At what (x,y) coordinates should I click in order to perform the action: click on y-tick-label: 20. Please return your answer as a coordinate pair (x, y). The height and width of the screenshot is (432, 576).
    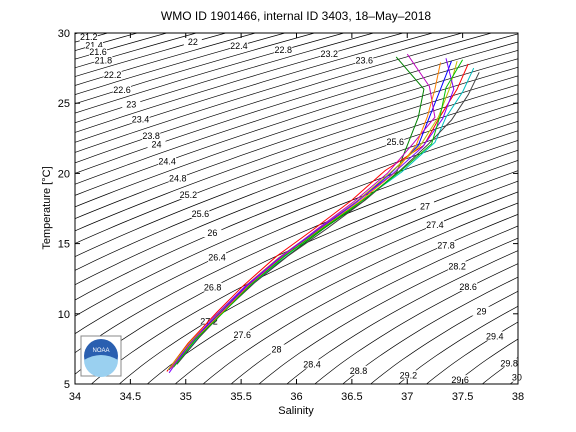
    Looking at the image, I should click on (64, 174).